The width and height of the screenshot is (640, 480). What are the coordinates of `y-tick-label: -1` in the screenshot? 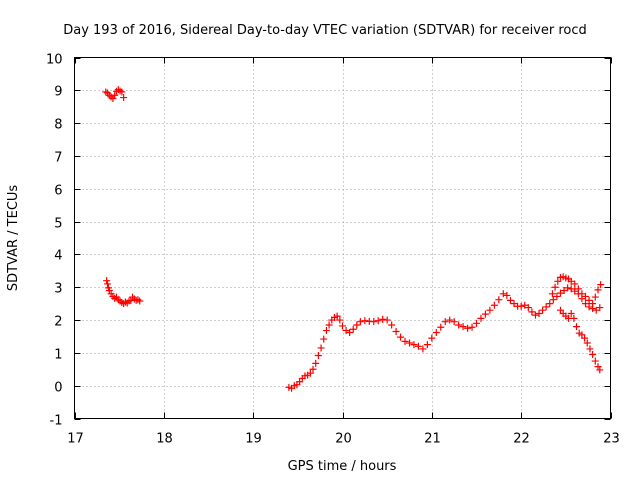 It's located at (56, 421).